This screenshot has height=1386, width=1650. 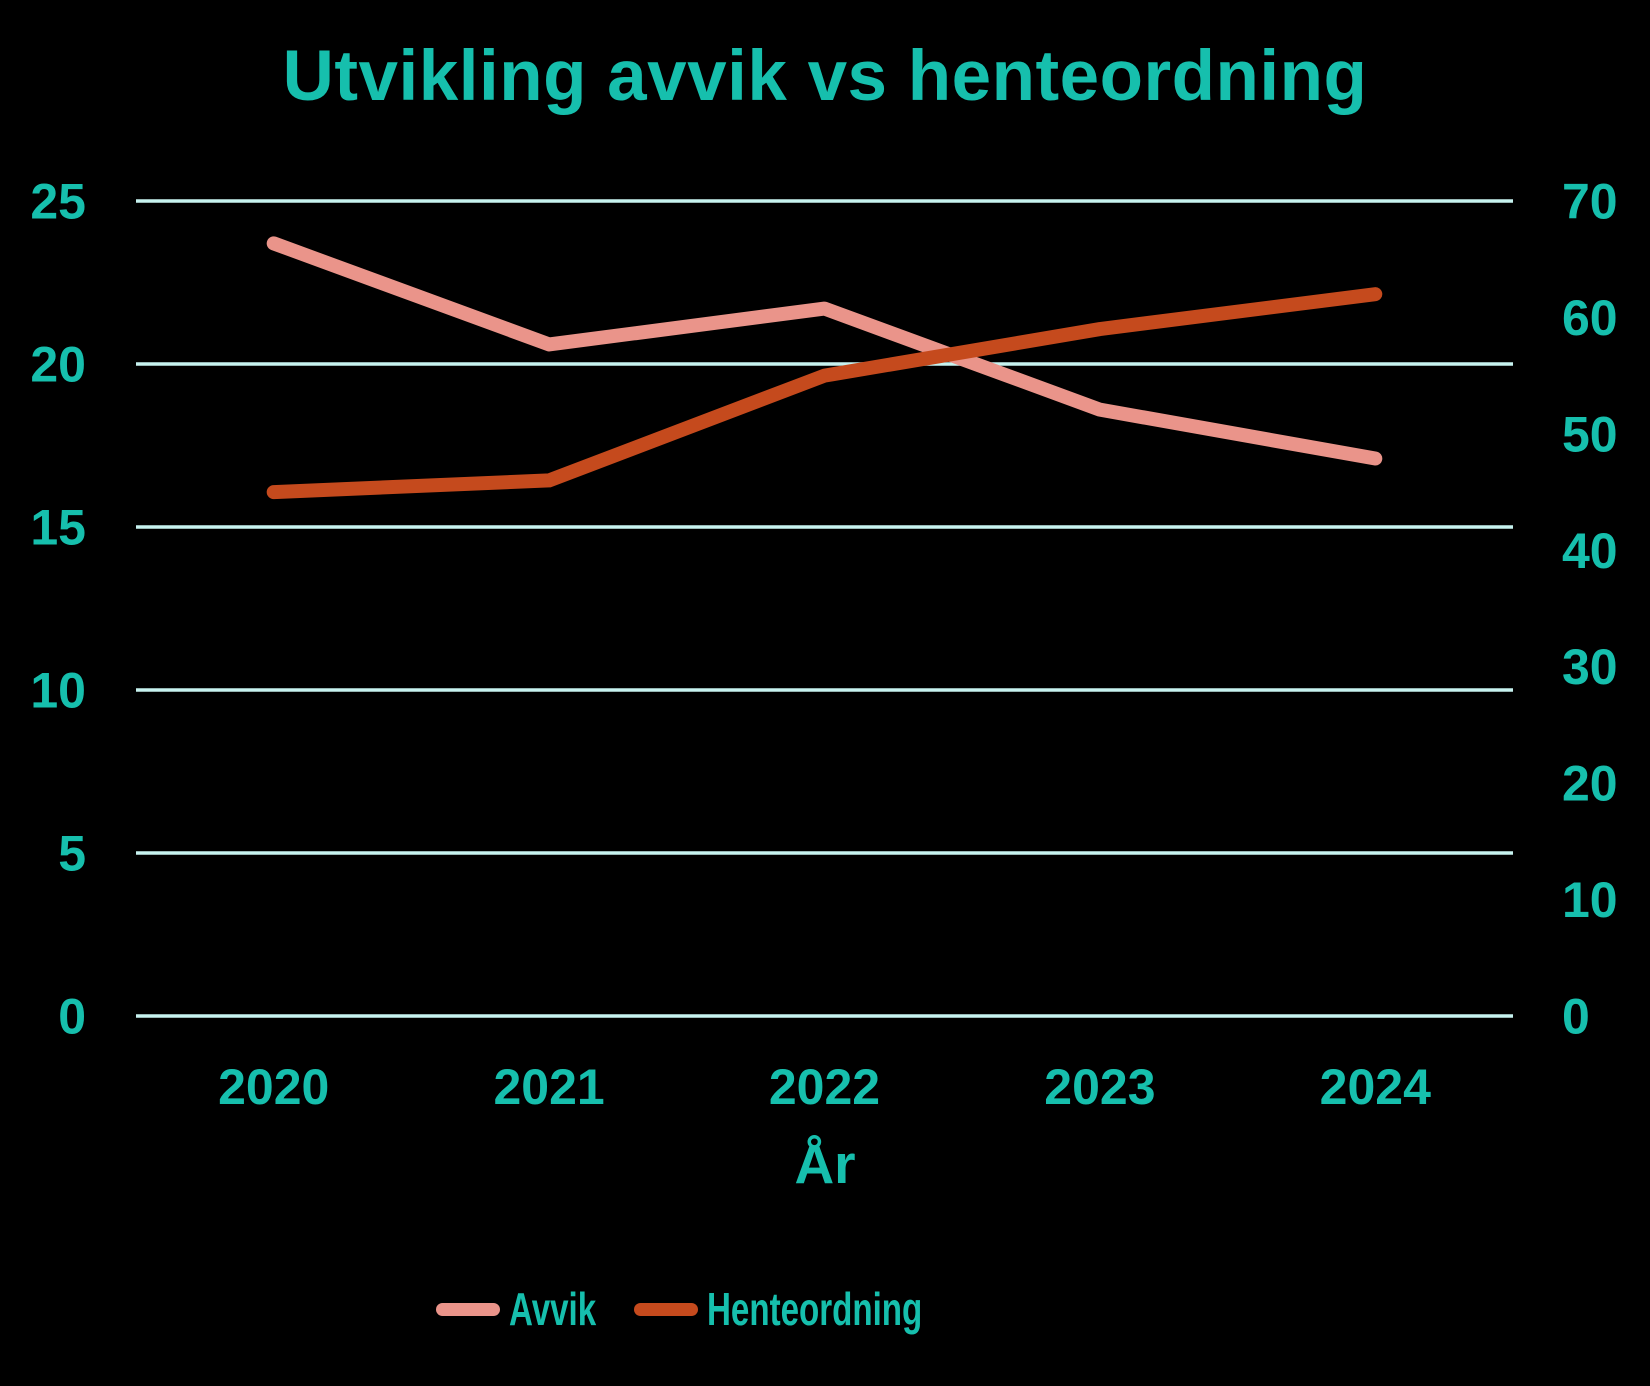 I want to click on right-axis-tick: 20, so click(x=1590, y=784).